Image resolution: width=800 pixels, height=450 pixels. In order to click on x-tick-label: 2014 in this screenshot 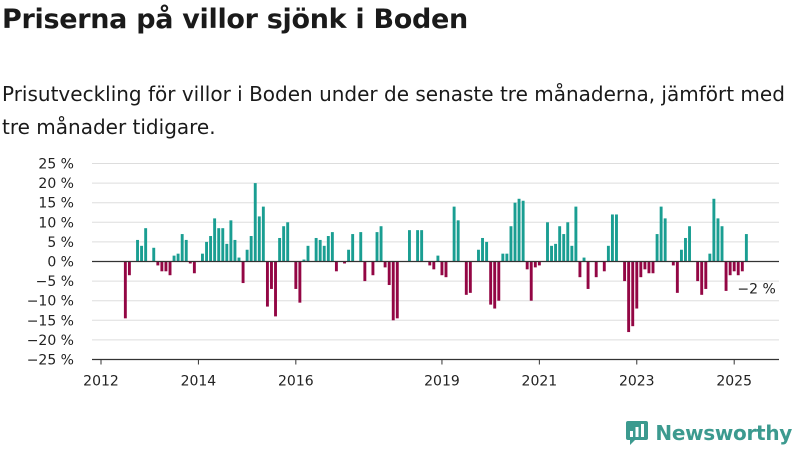, I will do `click(199, 382)`.